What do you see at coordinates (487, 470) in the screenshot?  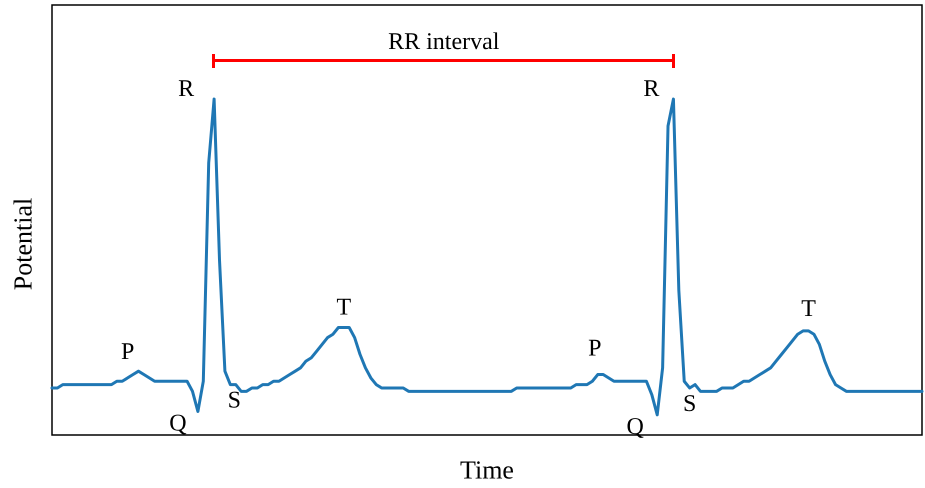 I see `x-axis-title: Time` at bounding box center [487, 470].